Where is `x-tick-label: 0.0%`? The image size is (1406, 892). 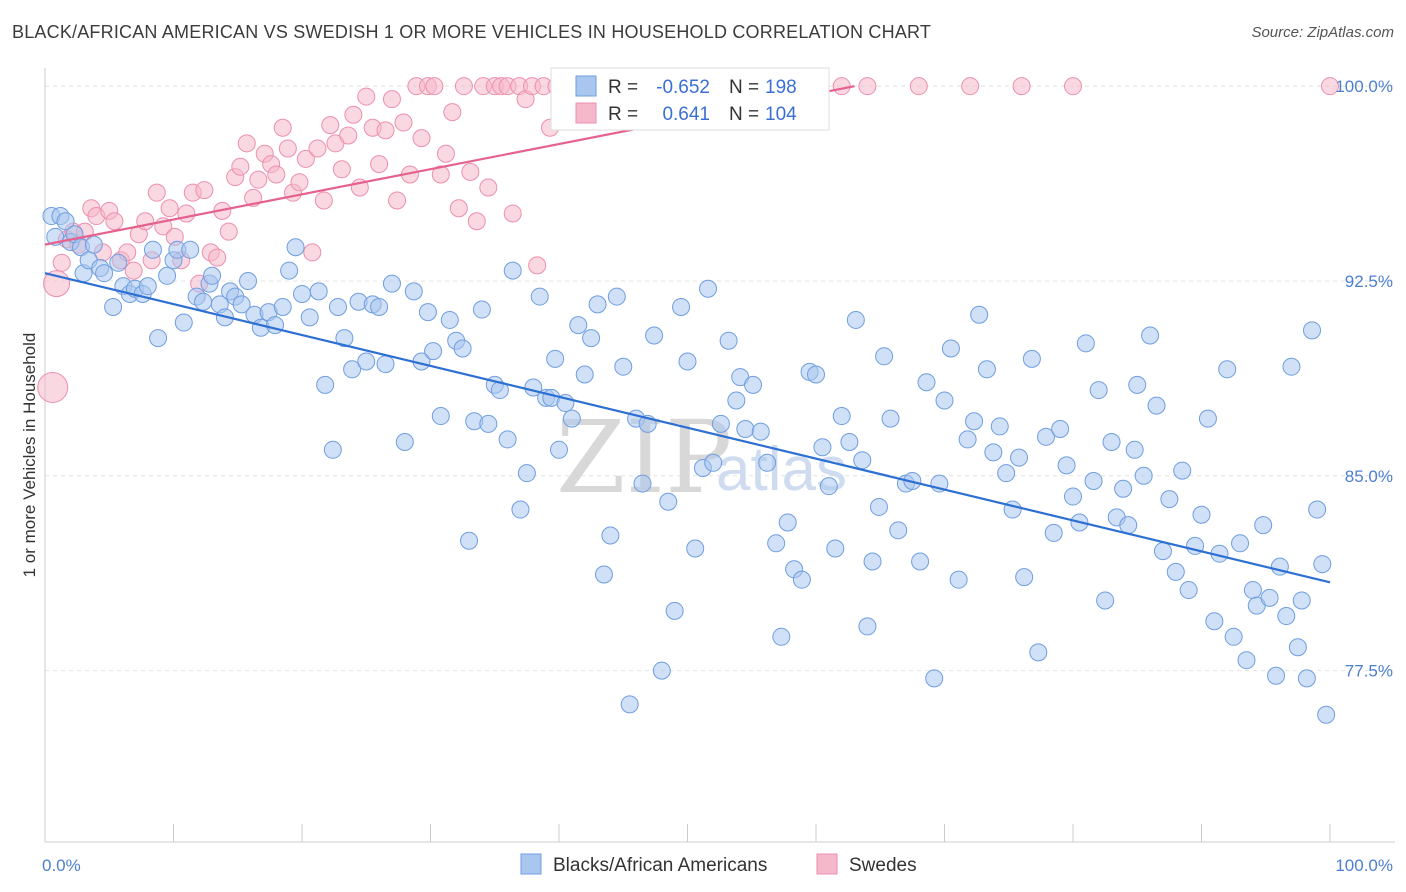 x-tick-label: 0.0% is located at coordinates (61, 865).